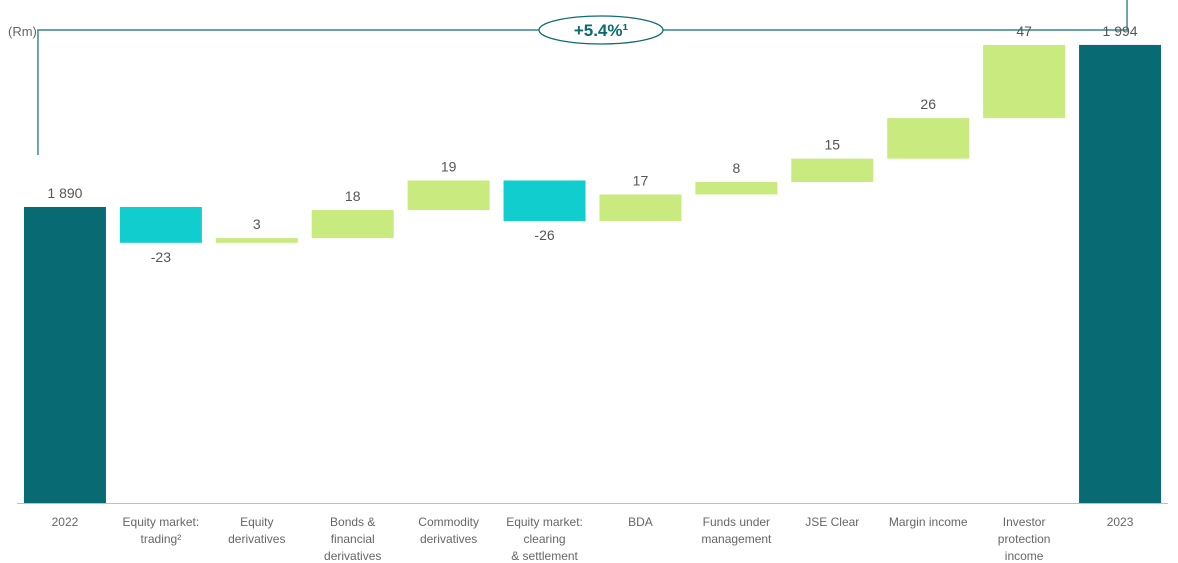  I want to click on x-tick-label-line: & settlement, so click(544, 556).